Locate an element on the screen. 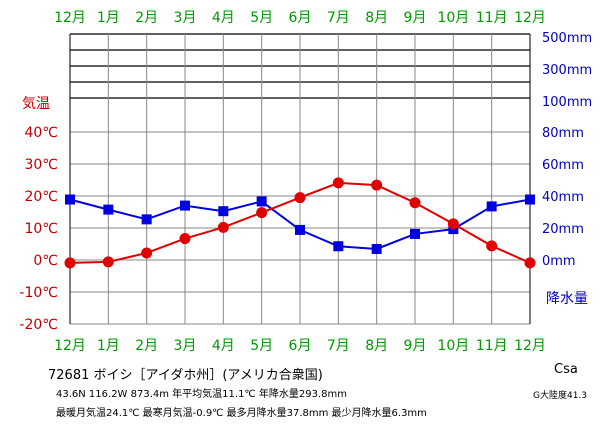 The width and height of the screenshot is (611, 425). month-label-top: 4月 is located at coordinates (223, 18).